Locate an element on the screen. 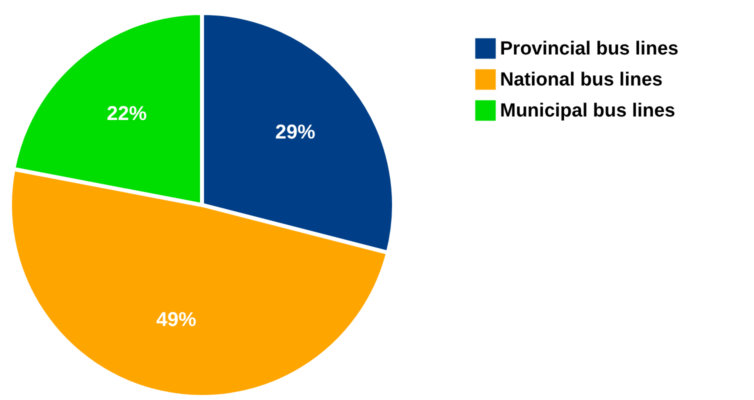 Image resolution: width=754 pixels, height=400 pixels. legend-label: Municipal bus lines is located at coordinates (588, 111).